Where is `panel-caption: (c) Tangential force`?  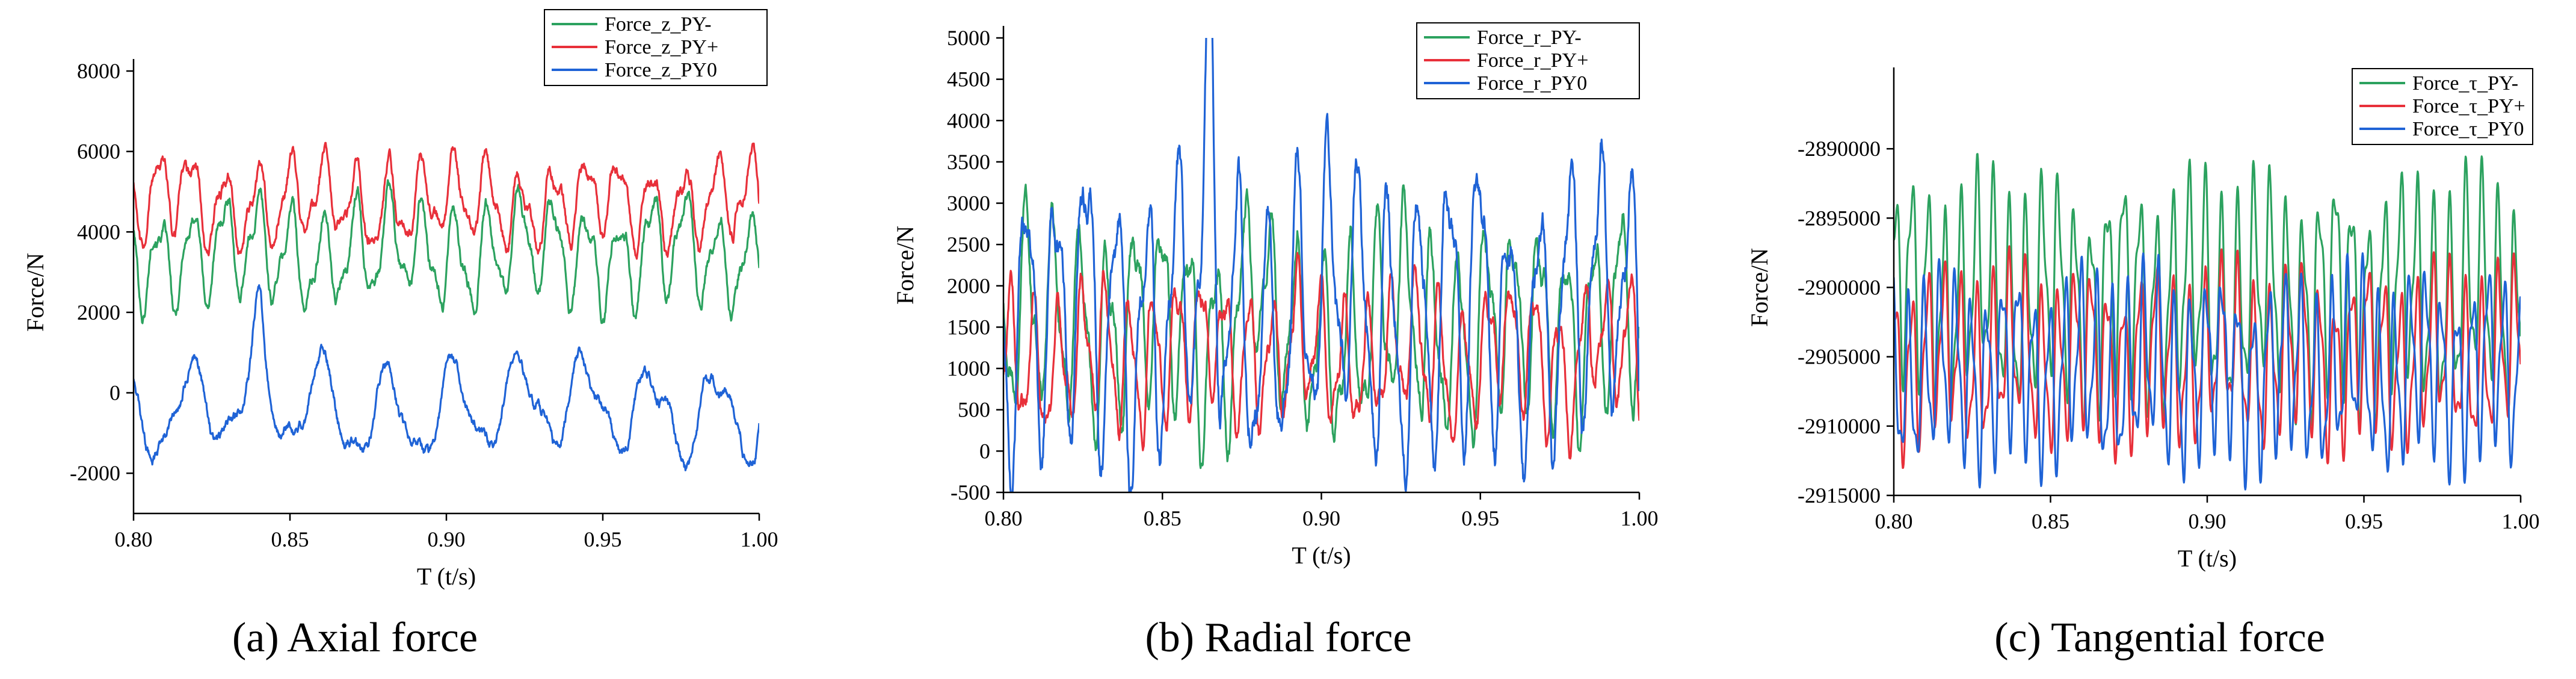
panel-caption: (c) Tangential force is located at coordinates (2159, 638).